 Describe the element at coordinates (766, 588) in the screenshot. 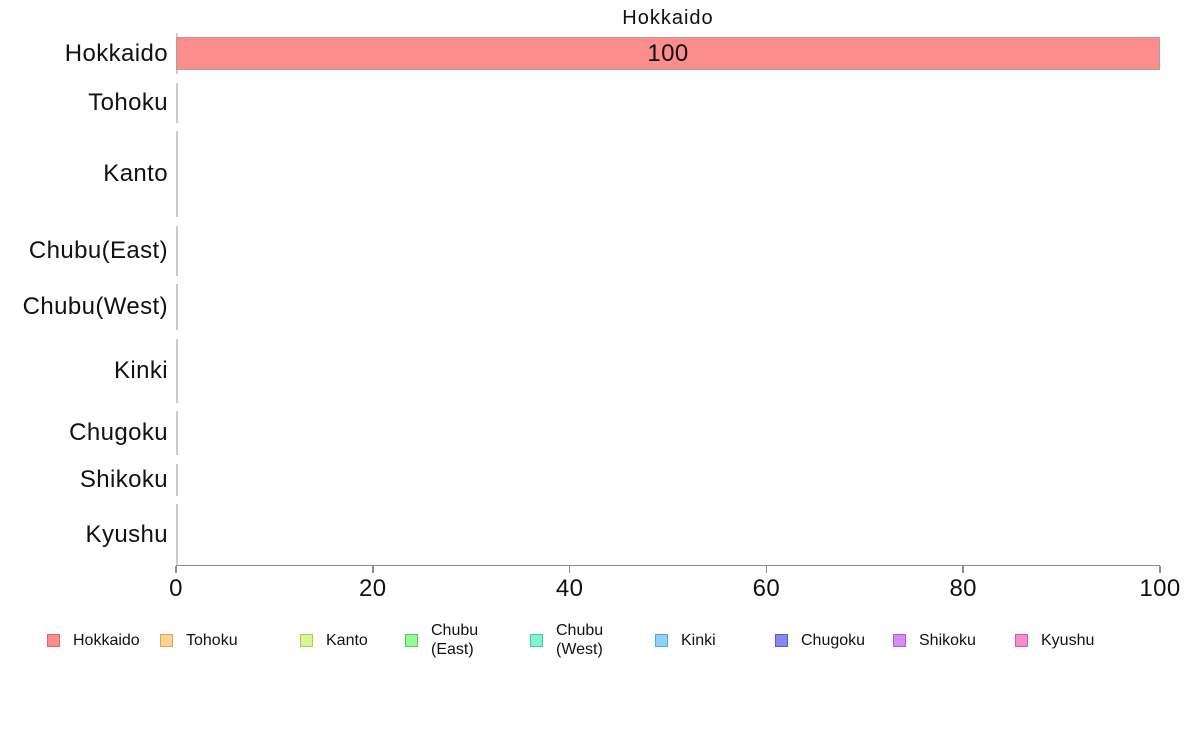

I see `x-axis-tick-label: 60` at that location.